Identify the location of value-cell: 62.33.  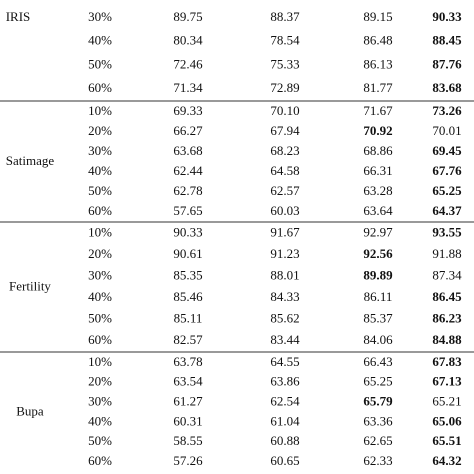
(377, 460).